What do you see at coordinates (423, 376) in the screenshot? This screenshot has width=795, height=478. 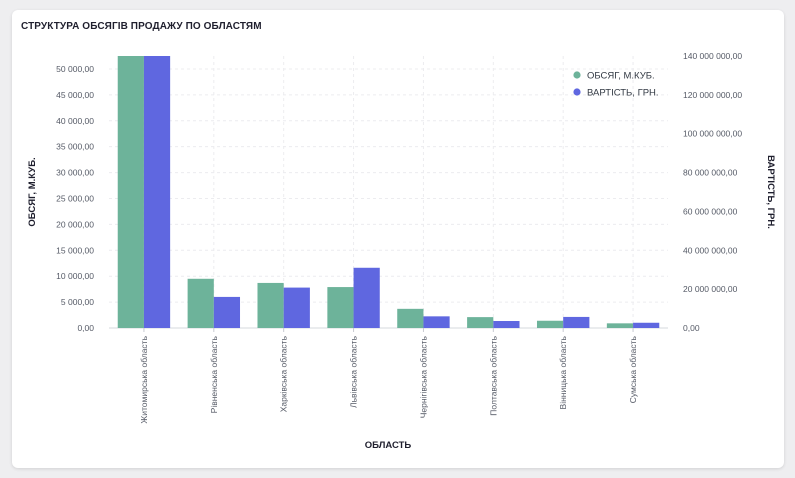 I see `x-tick-label: Чернігівська область` at bounding box center [423, 376].